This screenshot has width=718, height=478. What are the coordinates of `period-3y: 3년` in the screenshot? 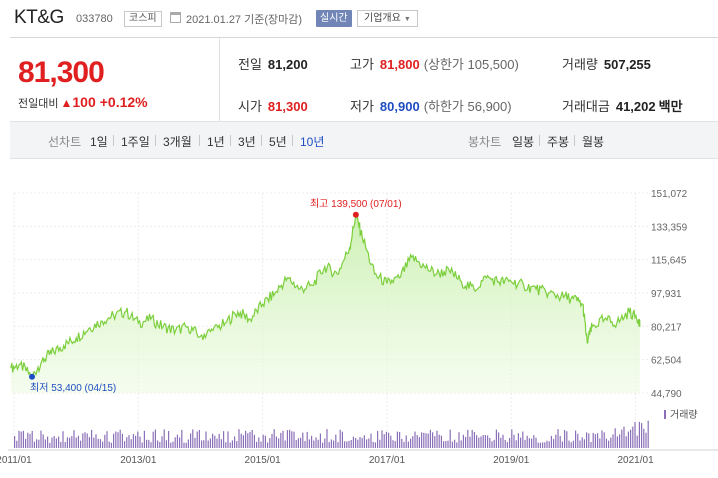 It's located at (247, 142).